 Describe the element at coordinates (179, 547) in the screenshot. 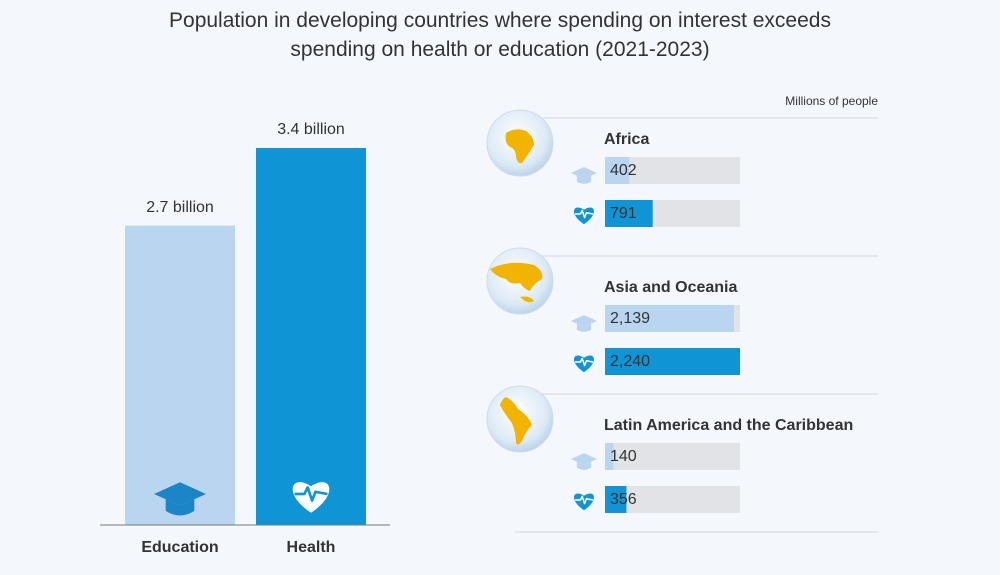

I see `category-label: Education` at that location.